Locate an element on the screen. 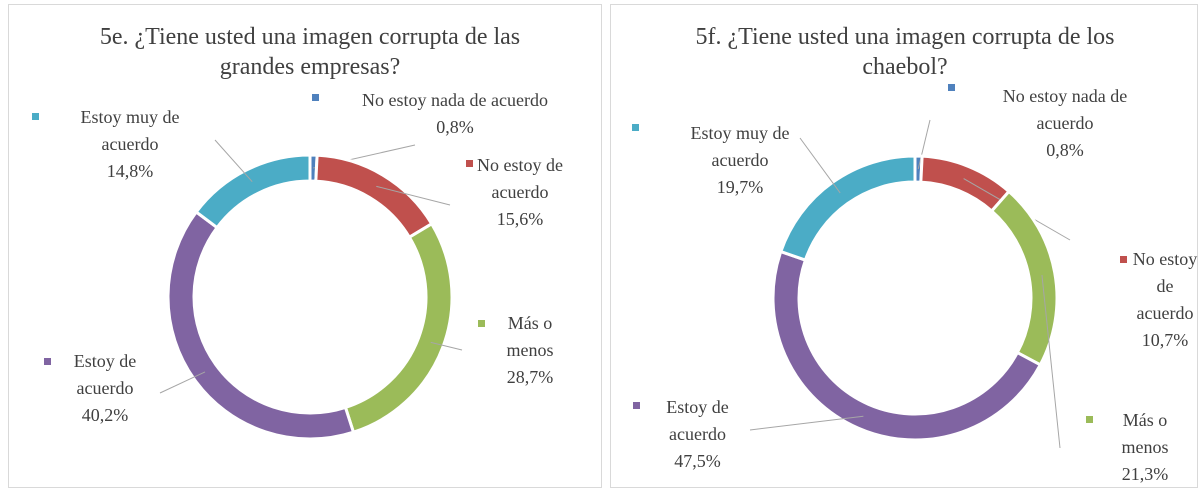 Image resolution: width=1200 pixels, height=488 pixels. data-label: Estoy muy de acuerdo 14,8% is located at coordinates (130, 144).